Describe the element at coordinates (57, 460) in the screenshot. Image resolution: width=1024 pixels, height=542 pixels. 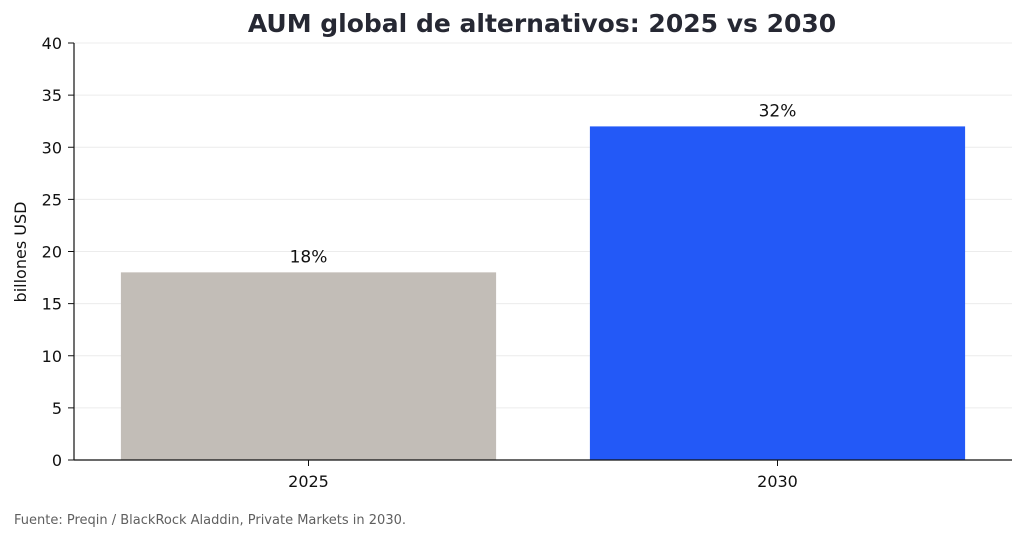
I see `y-tick-label-0: 0` at that location.